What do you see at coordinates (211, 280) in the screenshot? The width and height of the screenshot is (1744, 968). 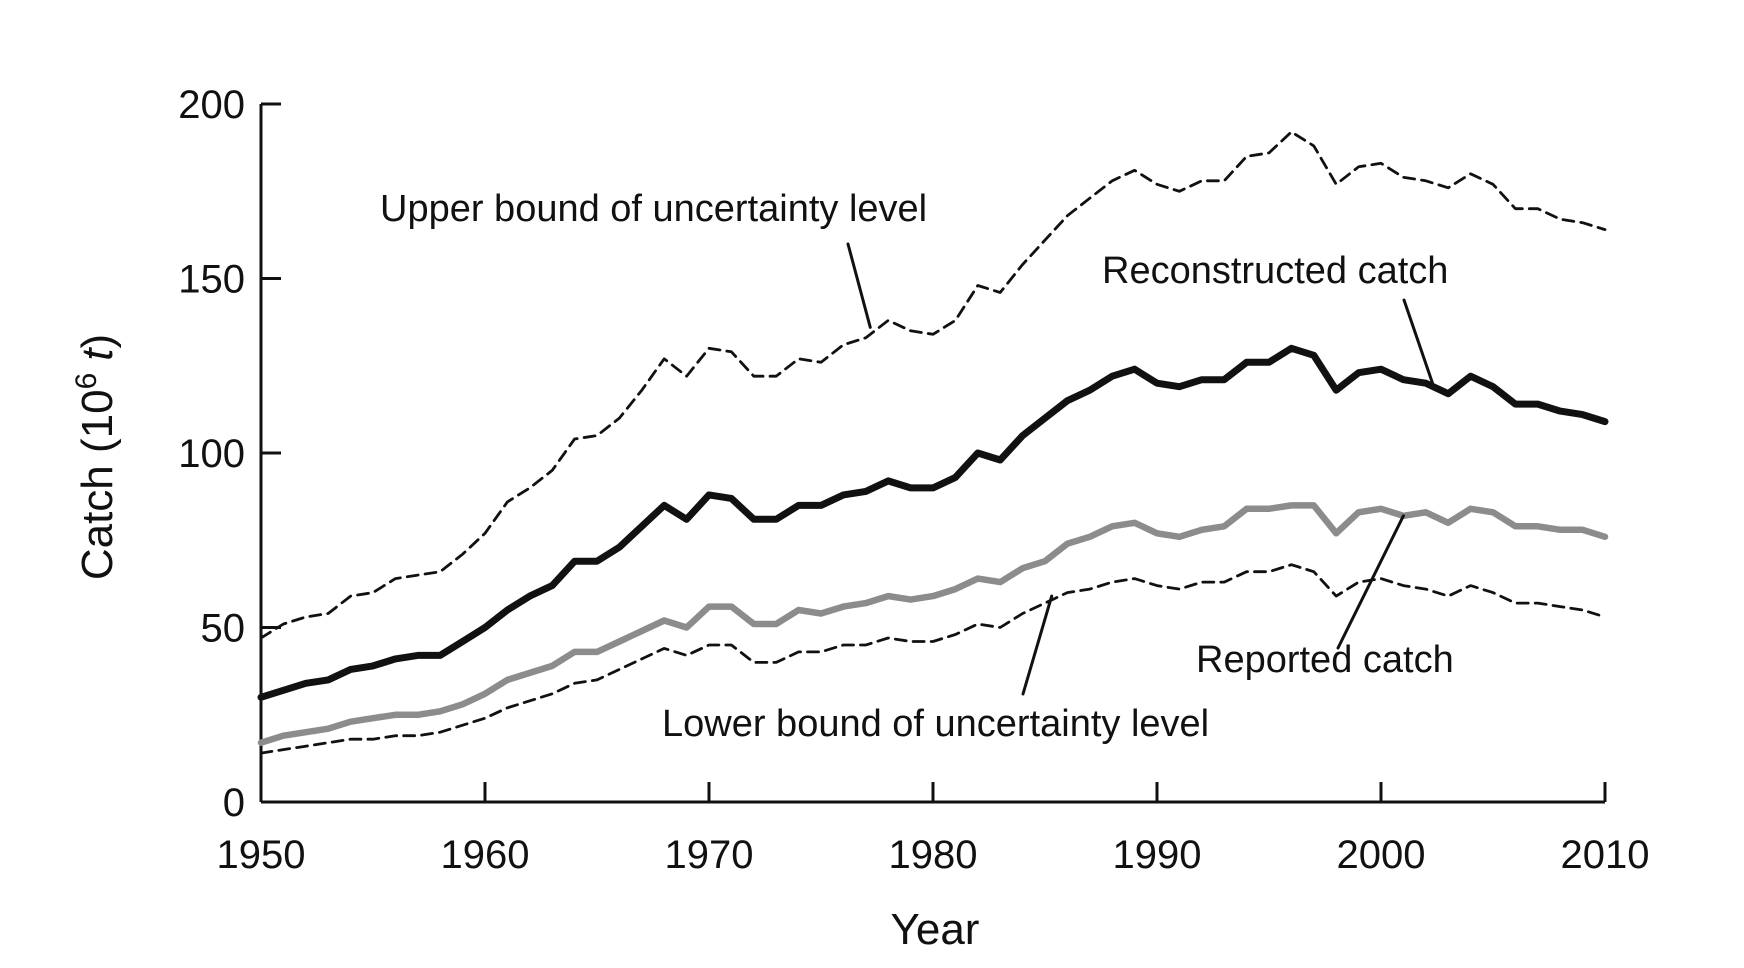 I see `y-tick-label: 150` at bounding box center [211, 280].